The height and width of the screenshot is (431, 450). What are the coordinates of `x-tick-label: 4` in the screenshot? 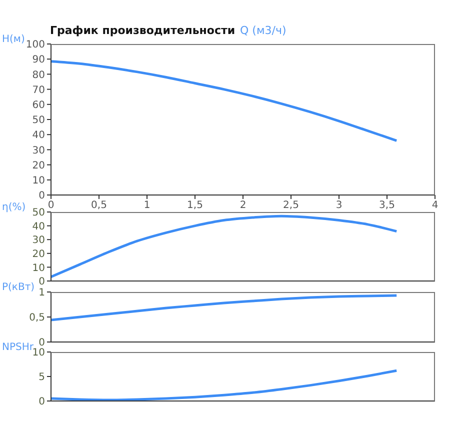 It's located at (435, 206).